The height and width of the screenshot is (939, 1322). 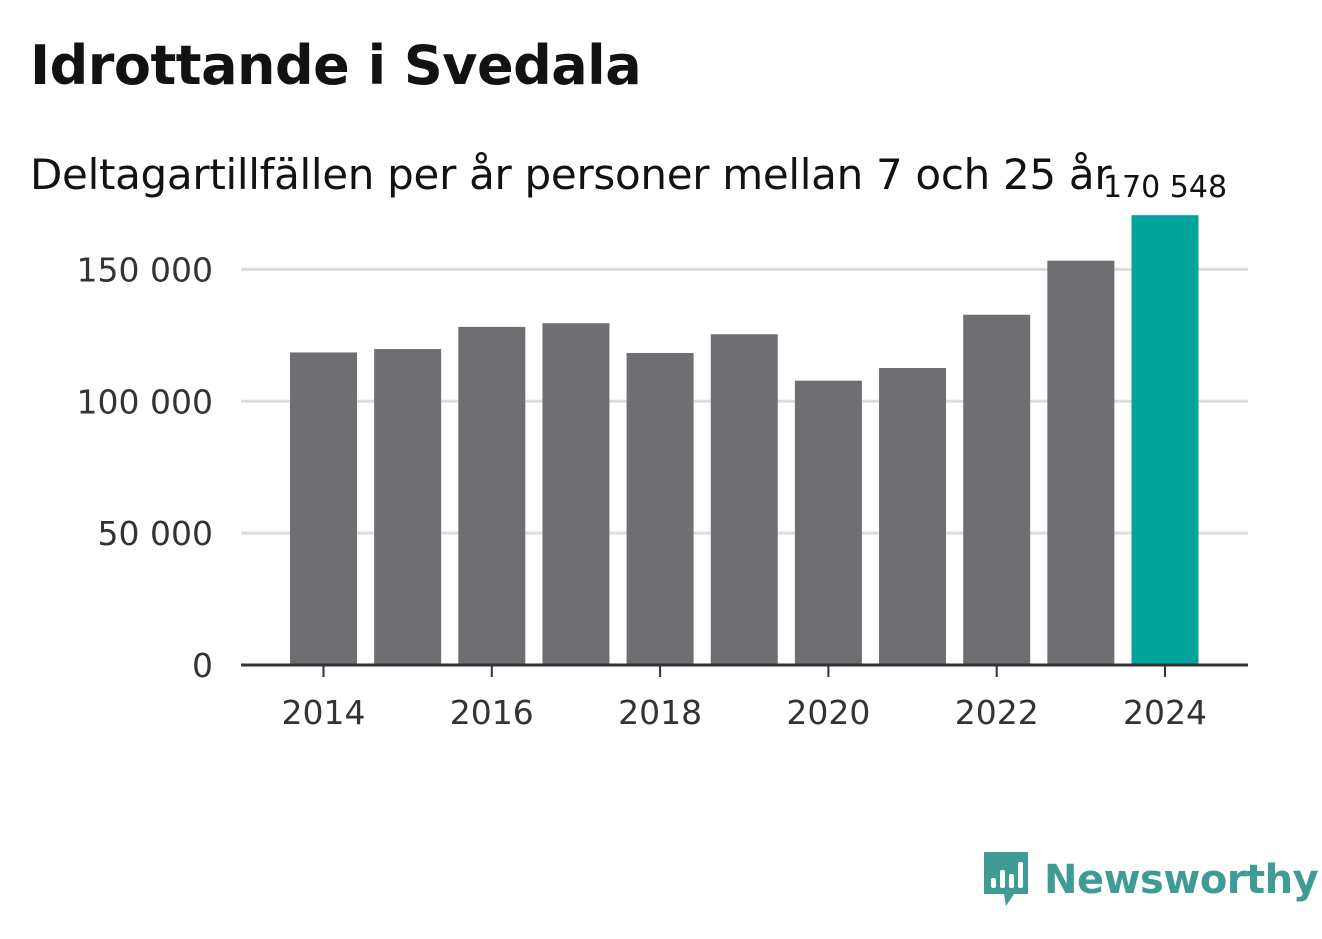 I want to click on bar-2019, so click(x=744, y=499).